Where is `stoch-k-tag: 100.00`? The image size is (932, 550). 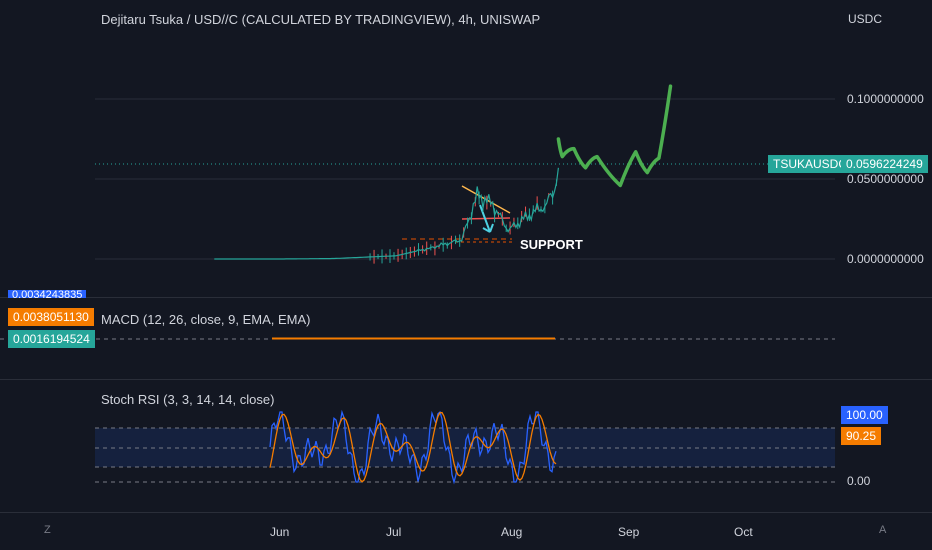
stoch-k-tag: 100.00 is located at coordinates (864, 415).